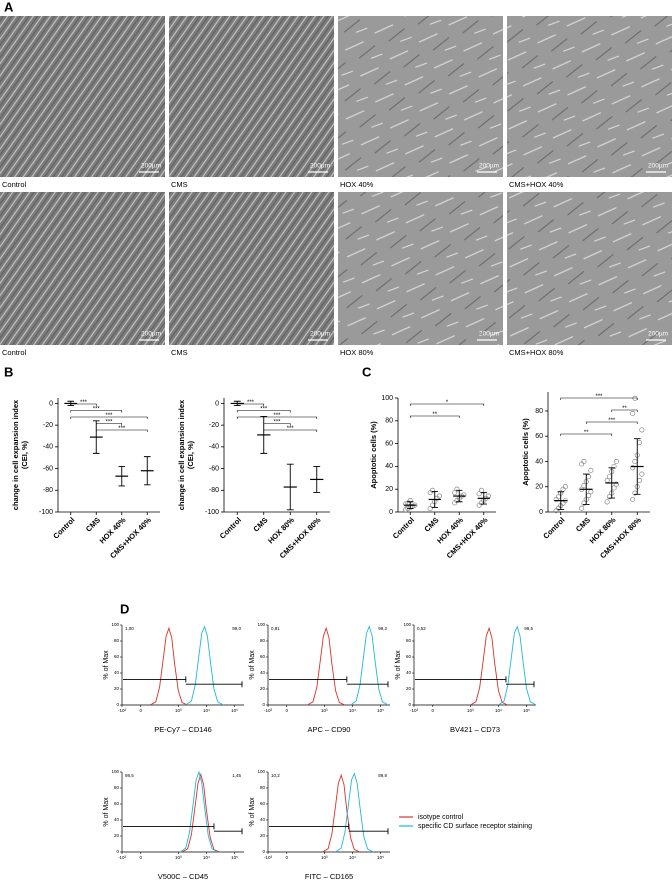 This screenshot has width=672, height=892. I want to click on y-axis-label: change in cell expansion index, so click(15, 454).